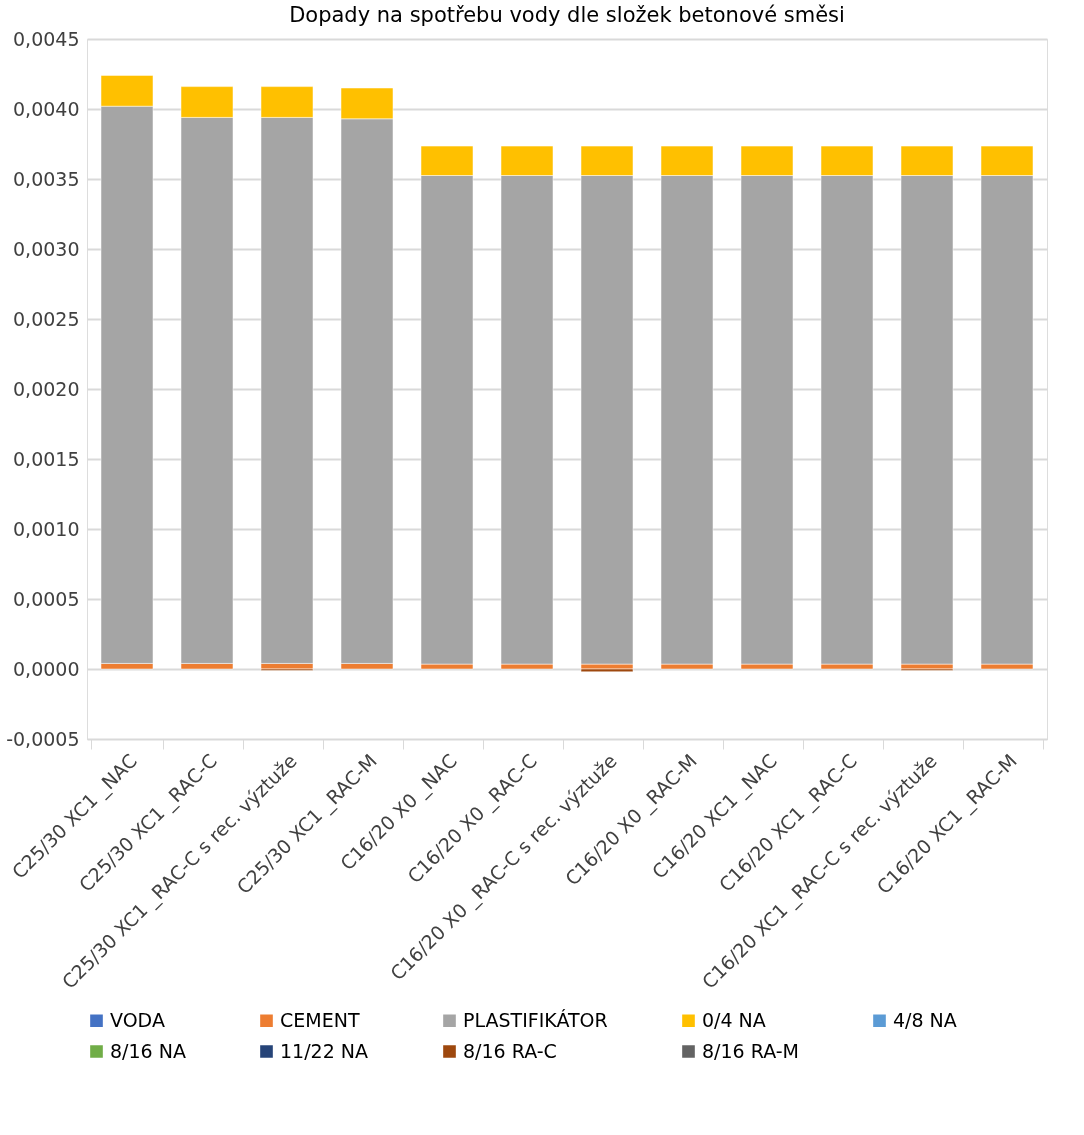 The height and width of the screenshot is (1135, 1084). Describe the element at coordinates (324, 1050) in the screenshot. I see `legend-label: 11/22 NA` at that location.